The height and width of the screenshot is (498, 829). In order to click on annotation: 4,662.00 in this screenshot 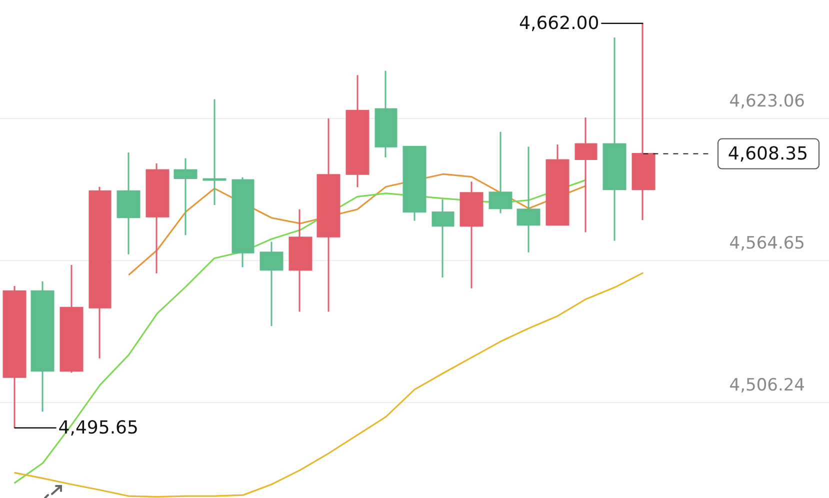, I will do `click(559, 23)`.